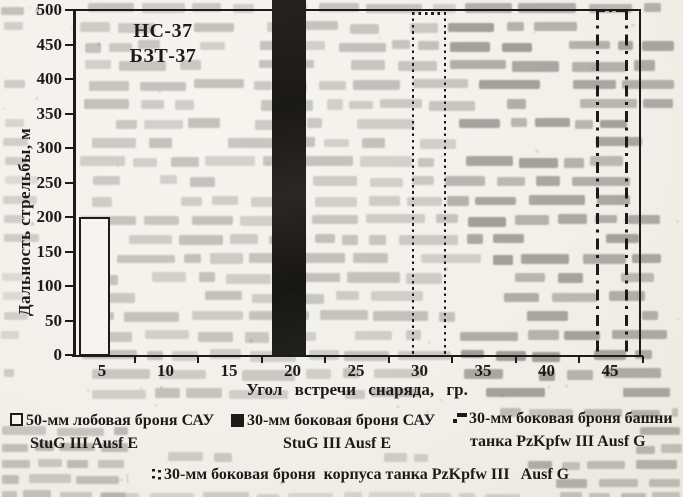 Image resolution: width=683 pixels, height=497 pixels. What do you see at coordinates (229, 370) in the screenshot?
I see `x-tick-label: 15` at bounding box center [229, 370].